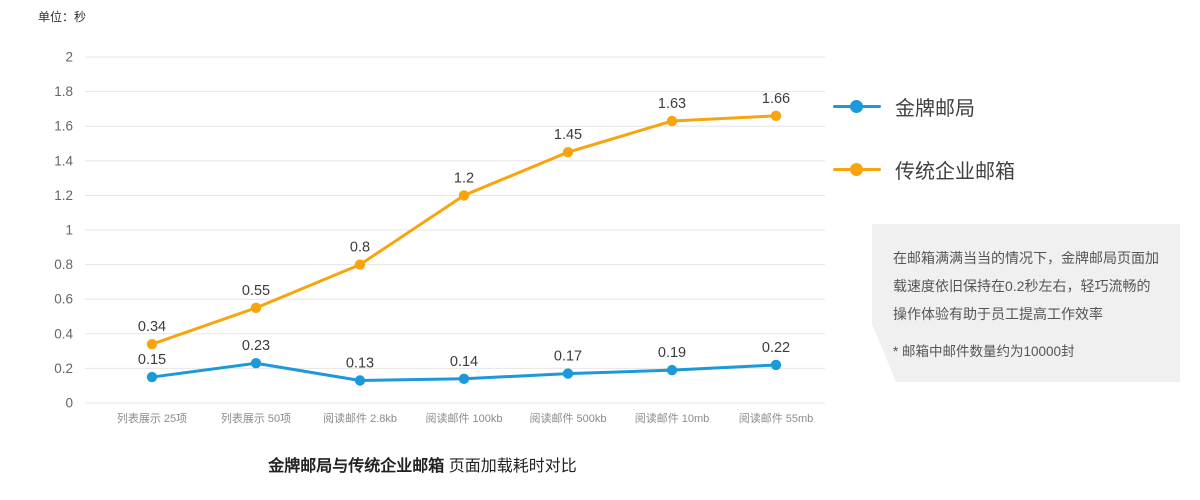  What do you see at coordinates (63, 333) in the screenshot?
I see `y-tick-label: 0.4` at bounding box center [63, 333].